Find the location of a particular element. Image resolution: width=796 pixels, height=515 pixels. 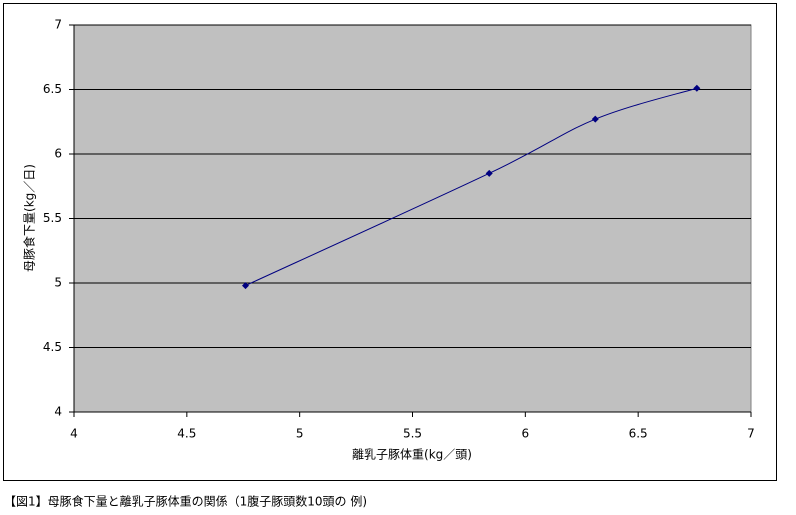

x-tick-label: 5 is located at coordinates (300, 434).